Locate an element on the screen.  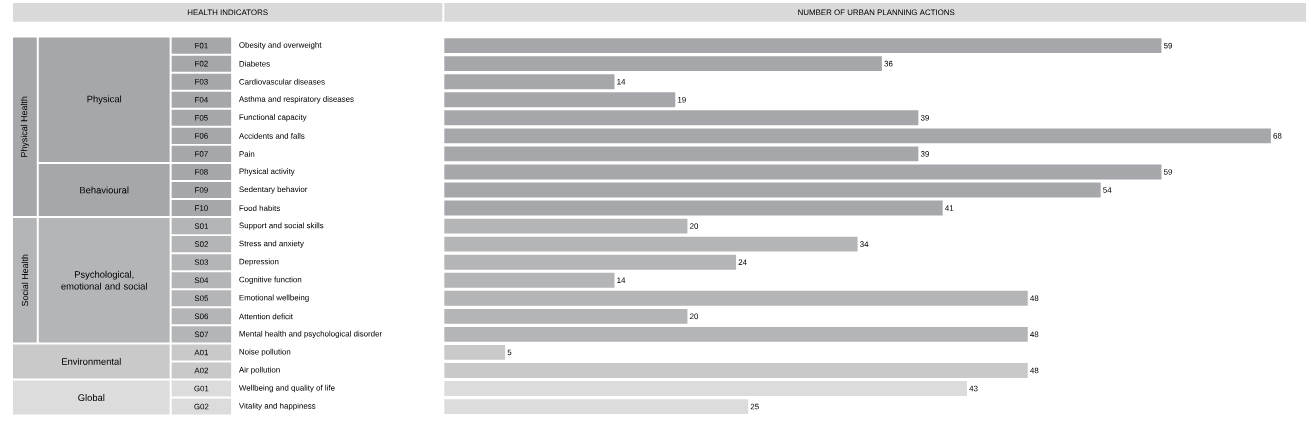
text: Physical Health is located at coordinates (25, 126).